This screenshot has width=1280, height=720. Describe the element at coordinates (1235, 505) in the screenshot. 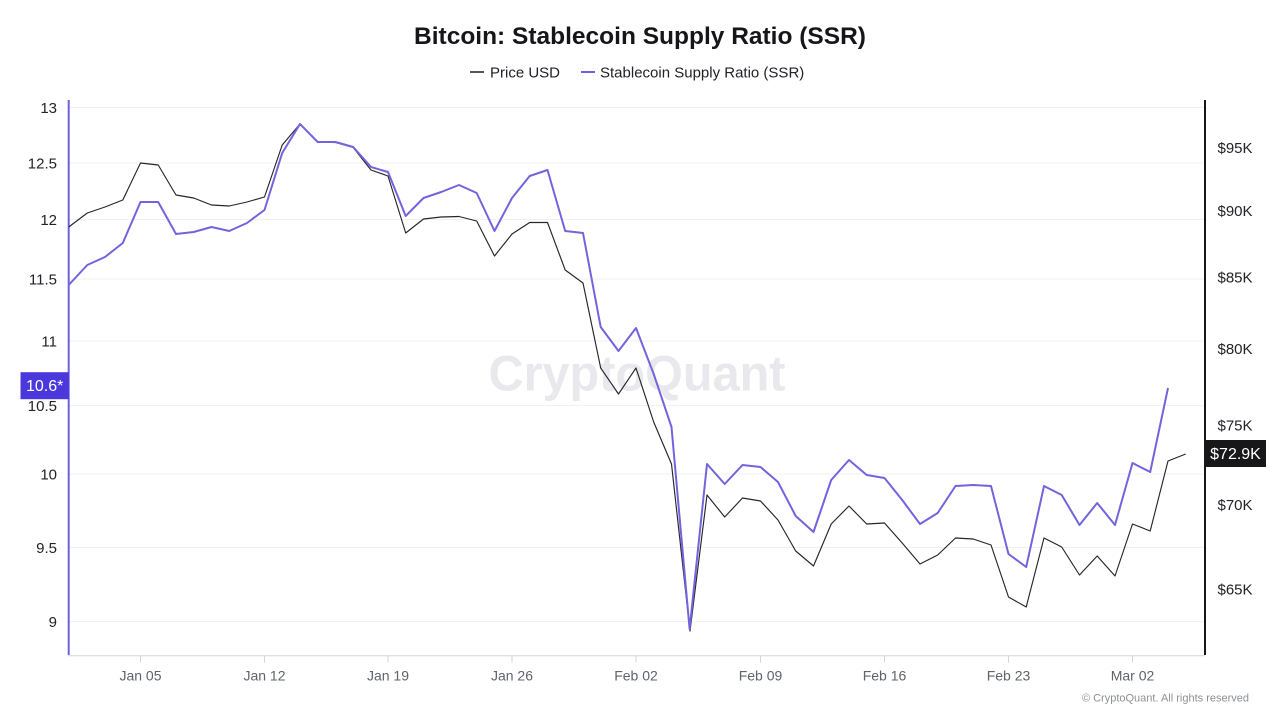

I see `svg-text: $70K` at that location.